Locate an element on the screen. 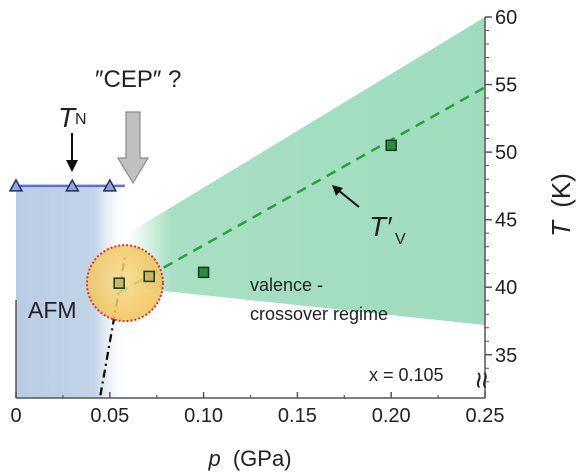 The image size is (585, 472). x-axis-title: p (GPa) is located at coordinates (249, 458).